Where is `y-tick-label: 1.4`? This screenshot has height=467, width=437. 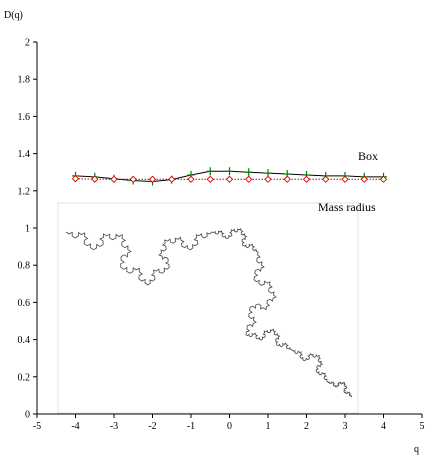 y-tick-label: 1.4 is located at coordinates (24, 154).